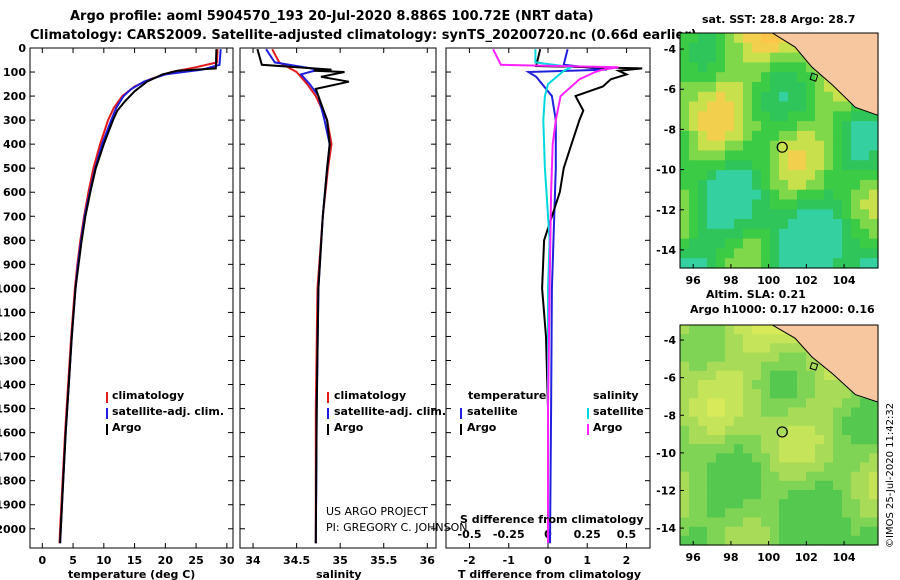  What do you see at coordinates (14, 120) in the screenshot?
I see `depth-tick-label: 300` at bounding box center [14, 120].